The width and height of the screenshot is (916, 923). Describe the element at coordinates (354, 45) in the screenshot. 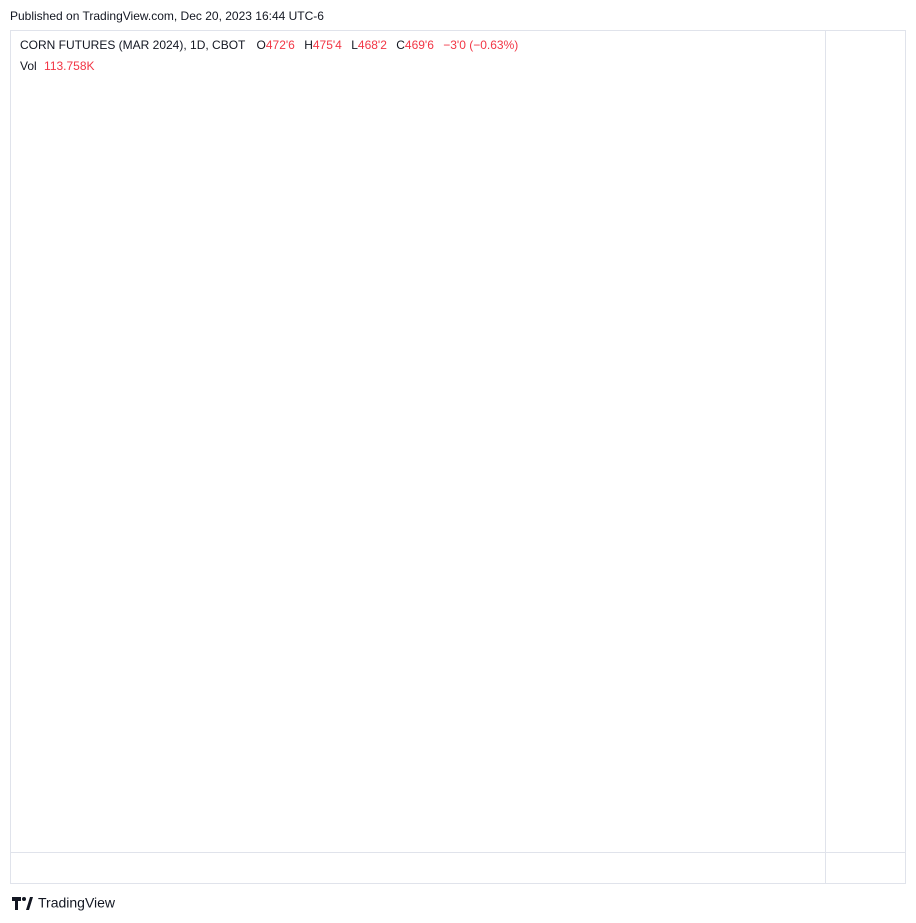

I see `low-key: L` at that location.